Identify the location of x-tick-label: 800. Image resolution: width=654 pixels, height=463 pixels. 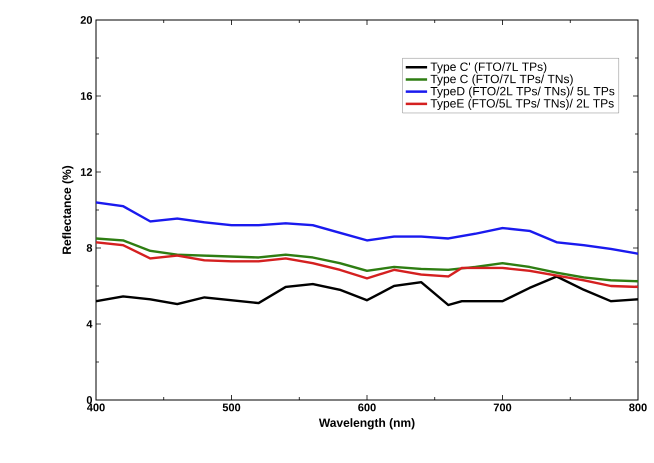
(638, 408).